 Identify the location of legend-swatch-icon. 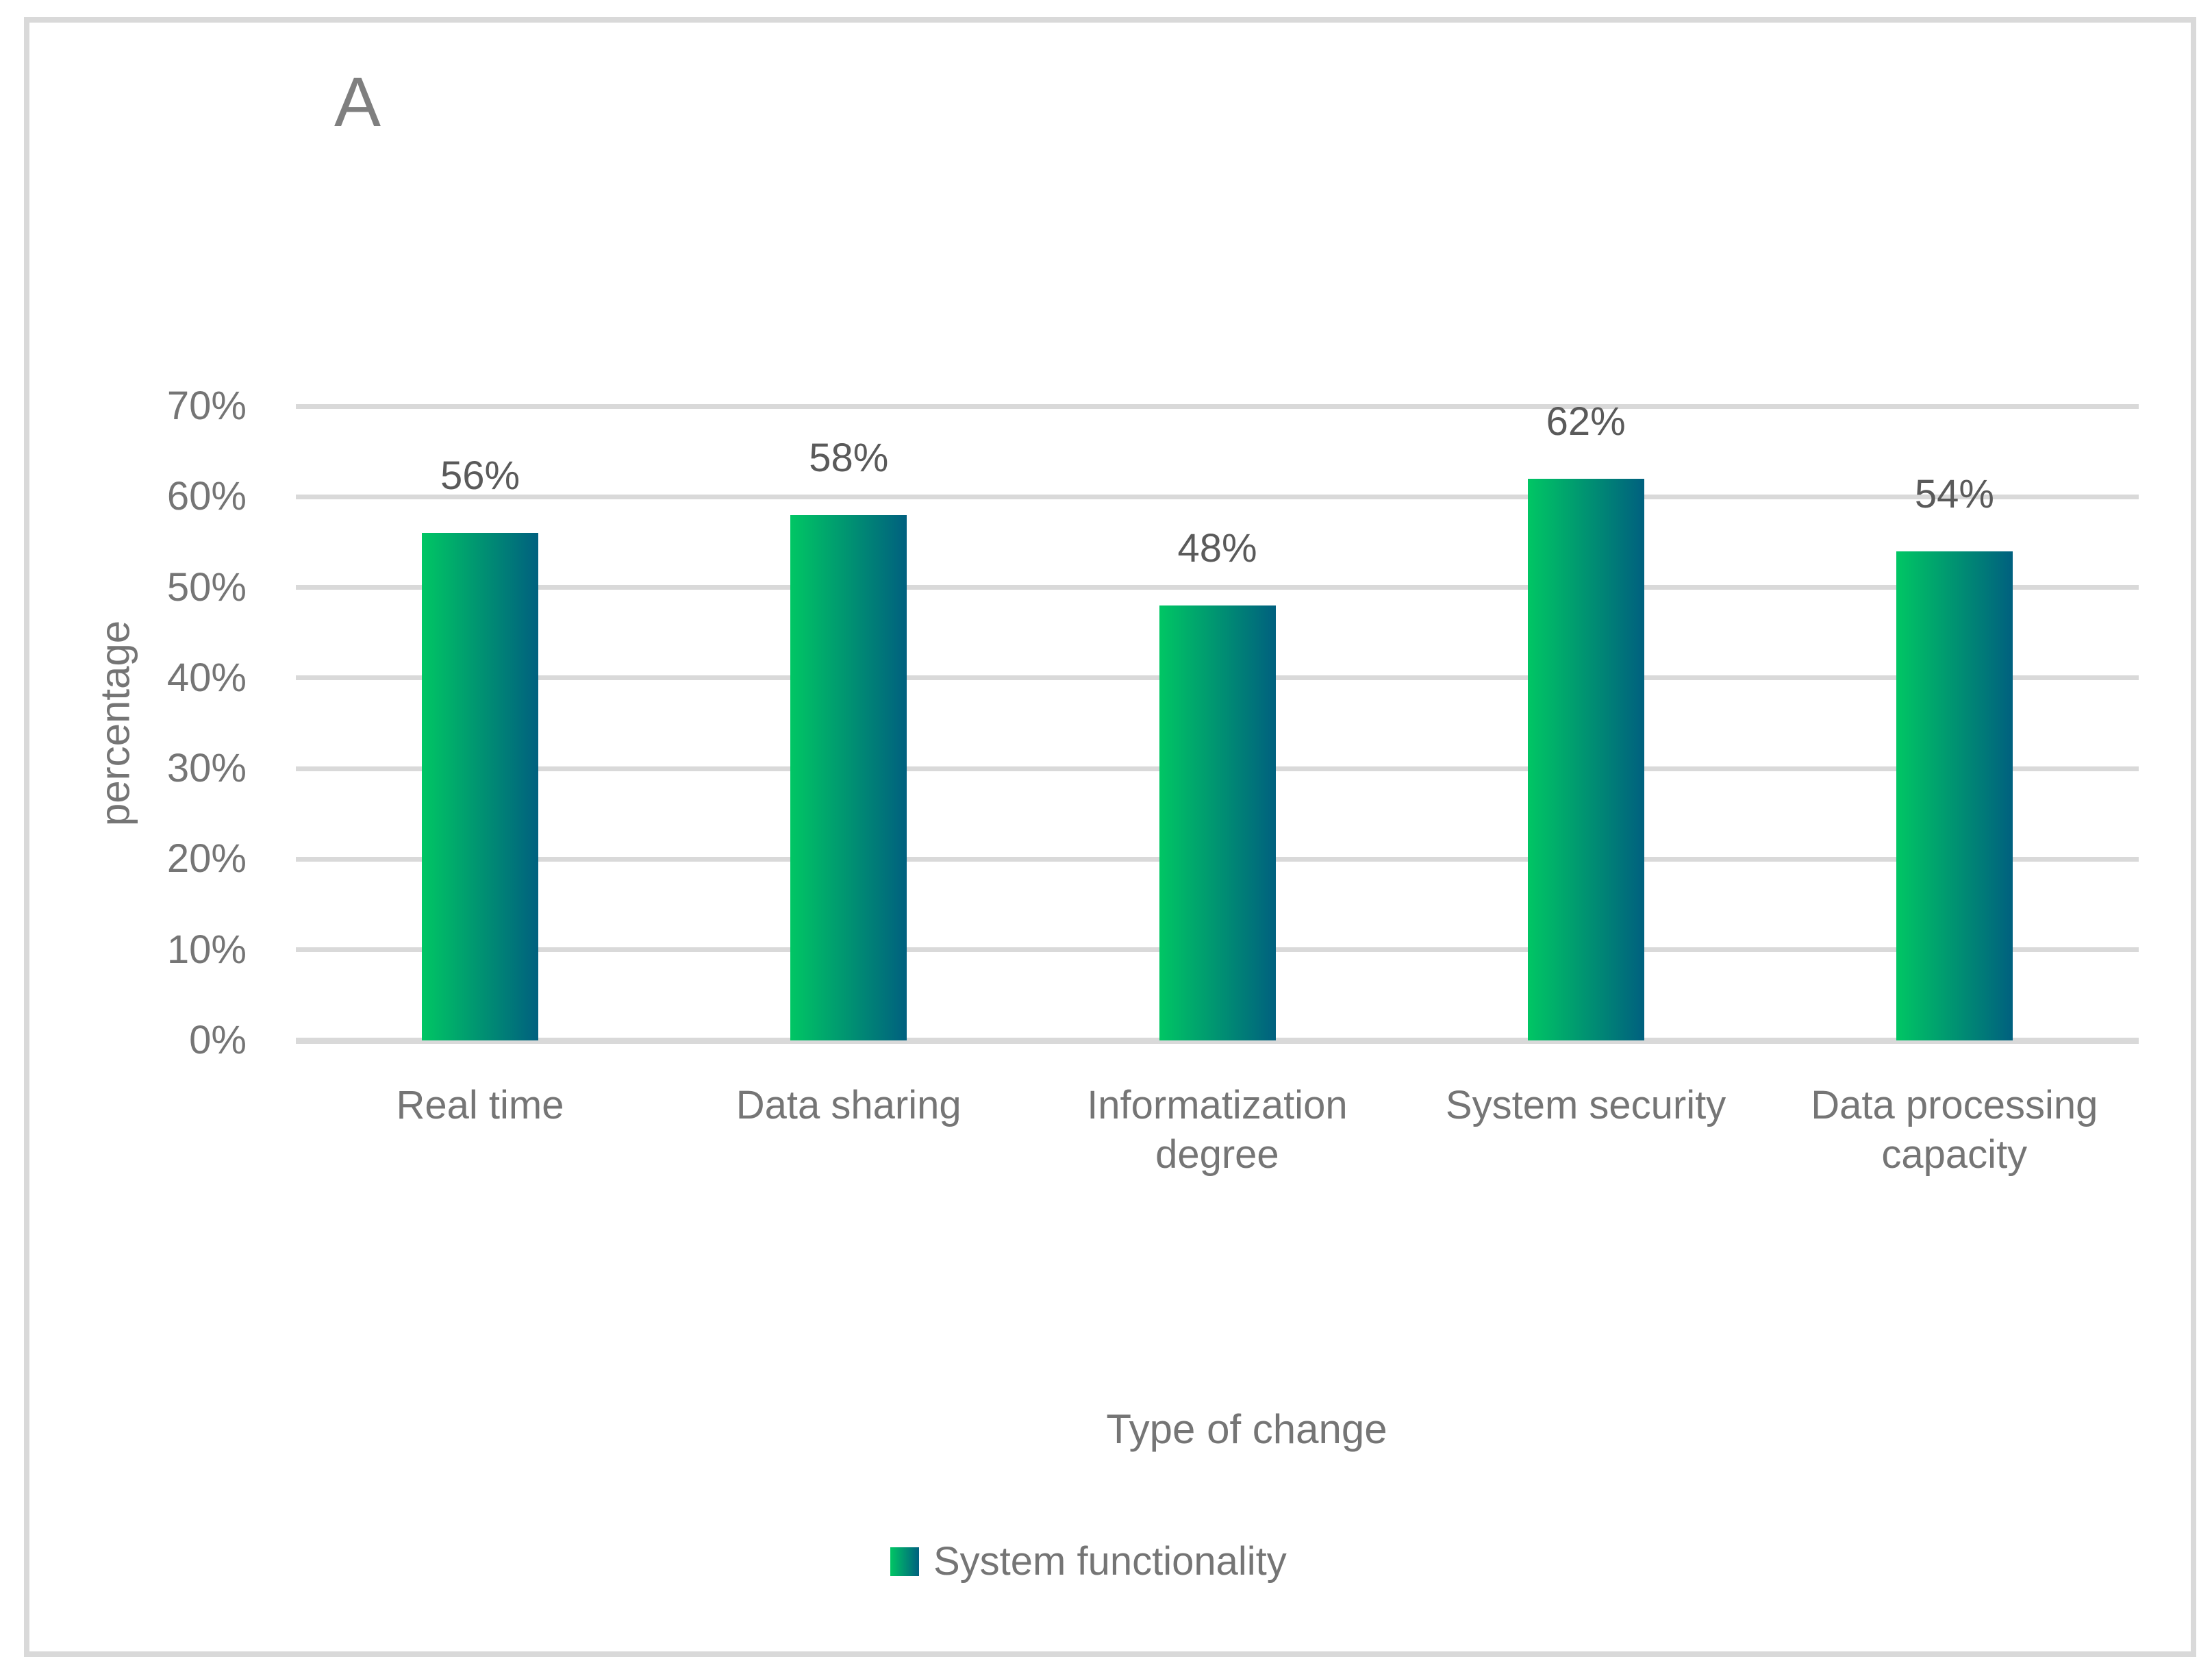
(904, 1561).